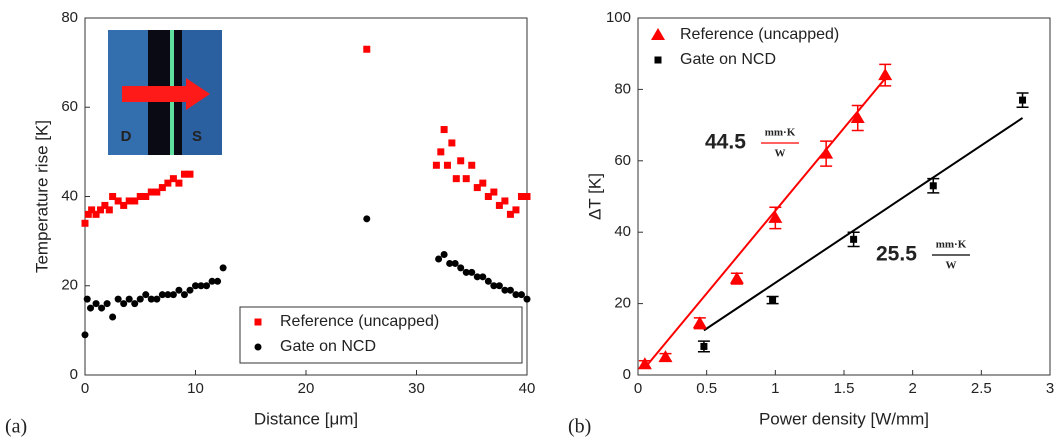 The width and height of the screenshot is (1062, 440). What do you see at coordinates (775, 388) in the screenshot?
I see `x-tick-label: 1` at bounding box center [775, 388].